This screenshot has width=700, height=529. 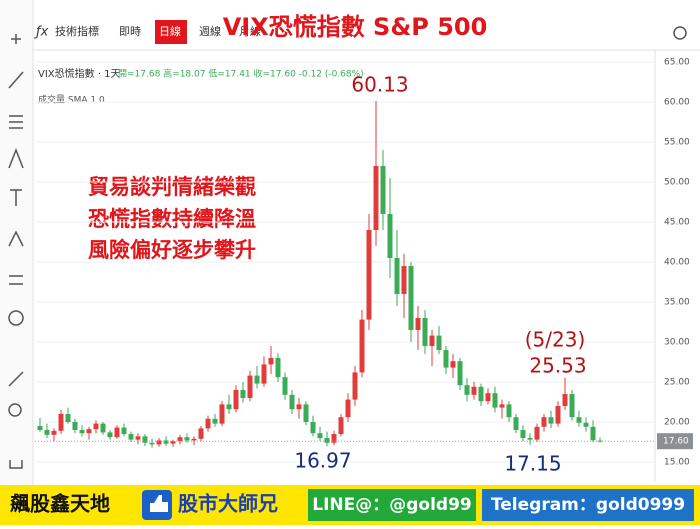 What do you see at coordinates (16, 197) in the screenshot?
I see `text-icon` at bounding box center [16, 197].